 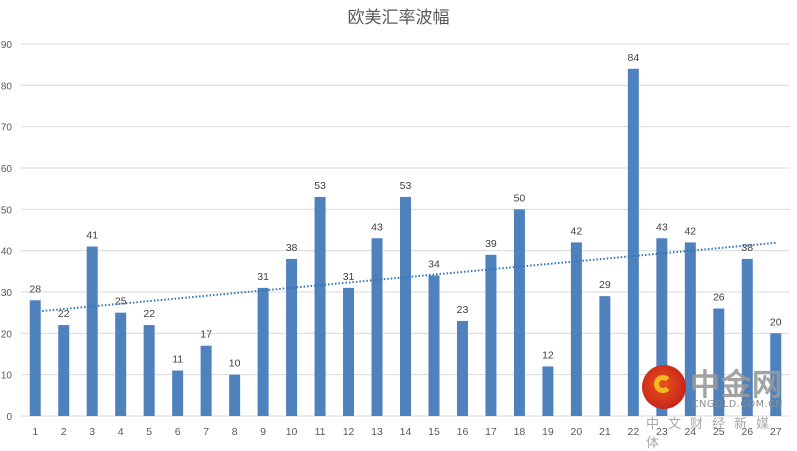 What do you see at coordinates (434, 264) in the screenshot?
I see `data-label: 34` at bounding box center [434, 264].